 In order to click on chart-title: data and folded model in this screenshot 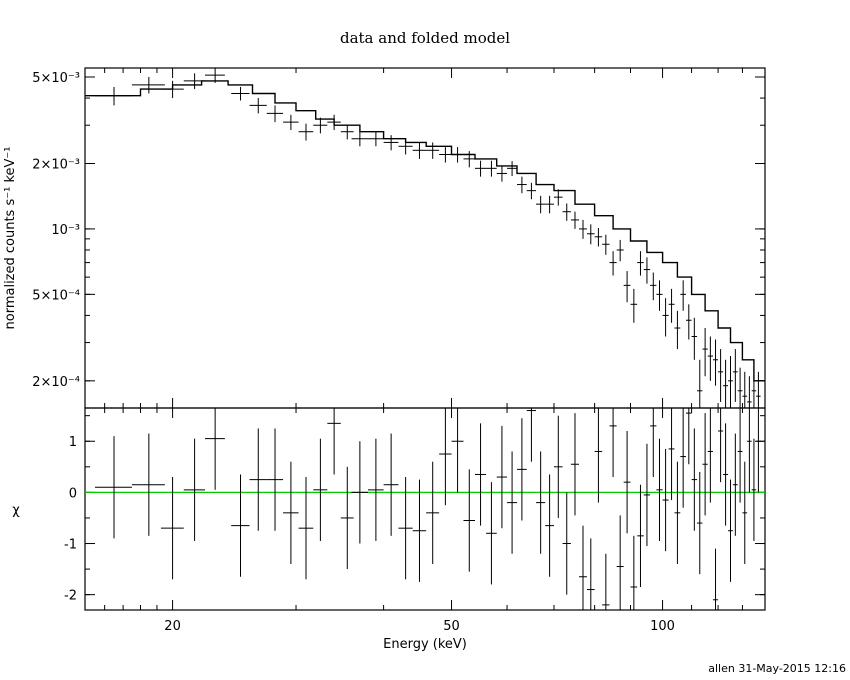, I will do `click(425, 38)`.